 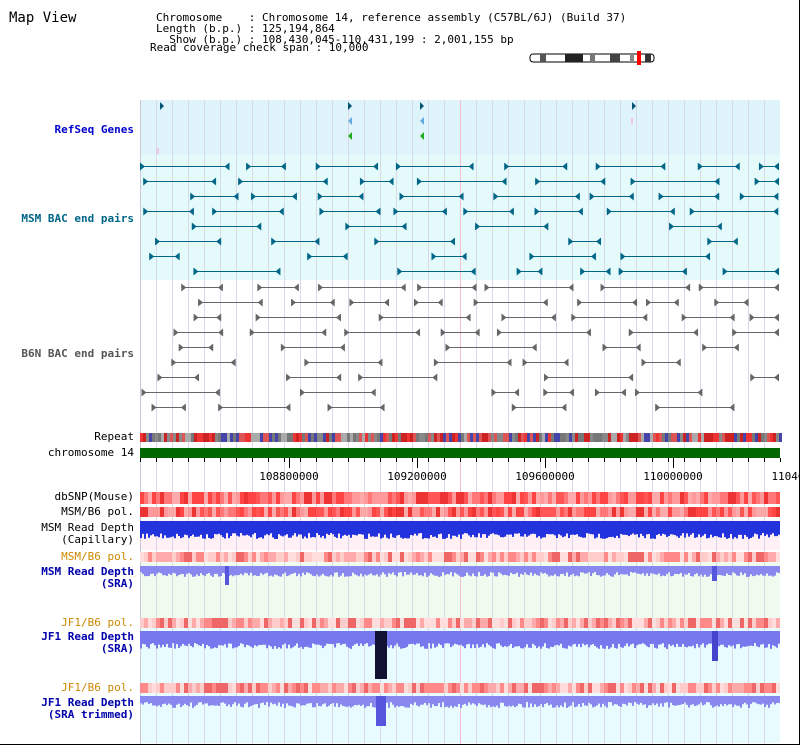 What do you see at coordinates (460, 347) in the screenshot?
I see `b6n-bac-track` at bounding box center [460, 347].